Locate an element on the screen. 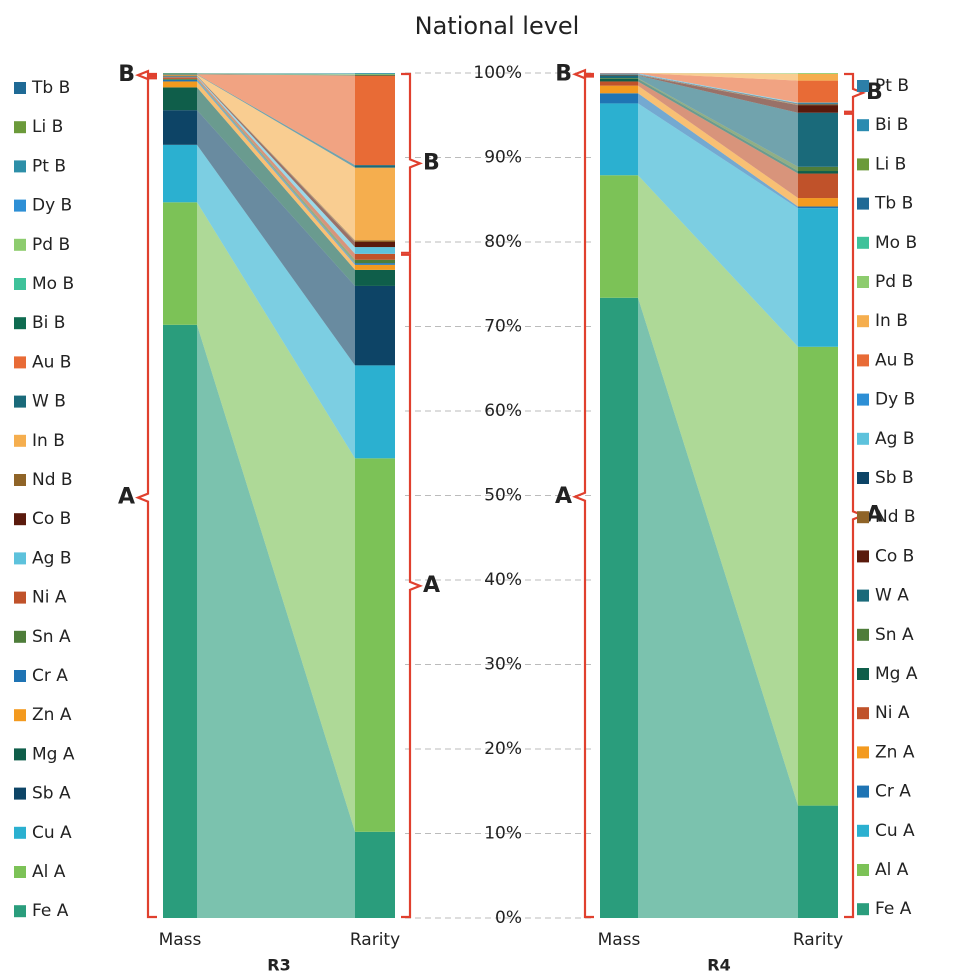  y-tick-label: 20% is located at coordinates (503, 749).